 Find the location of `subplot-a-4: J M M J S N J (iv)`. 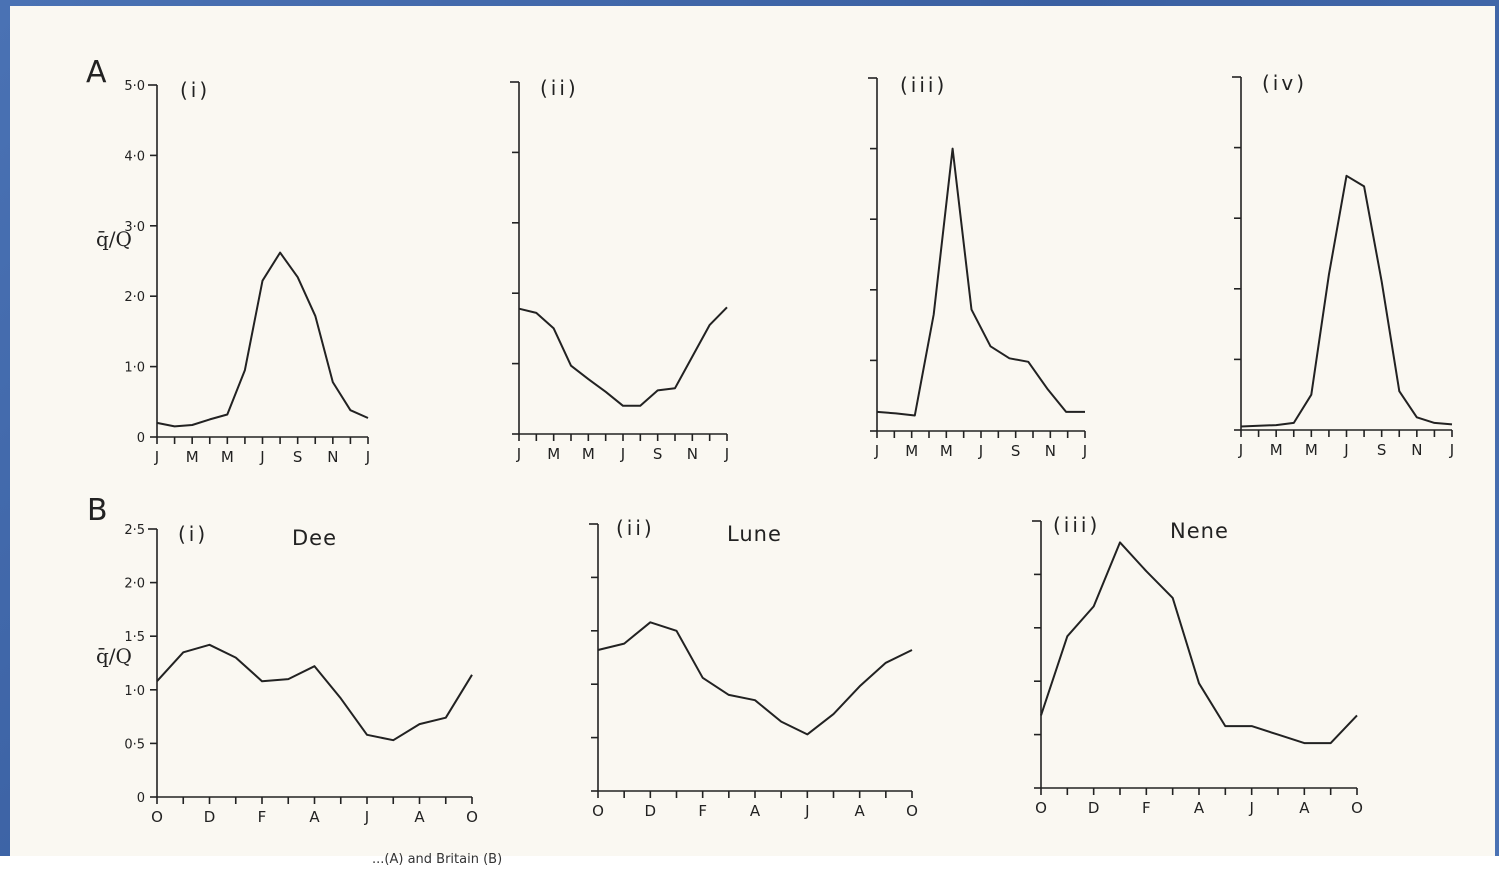

subplot-a-4: J M M J S N J (iv) is located at coordinates (1343, 265).